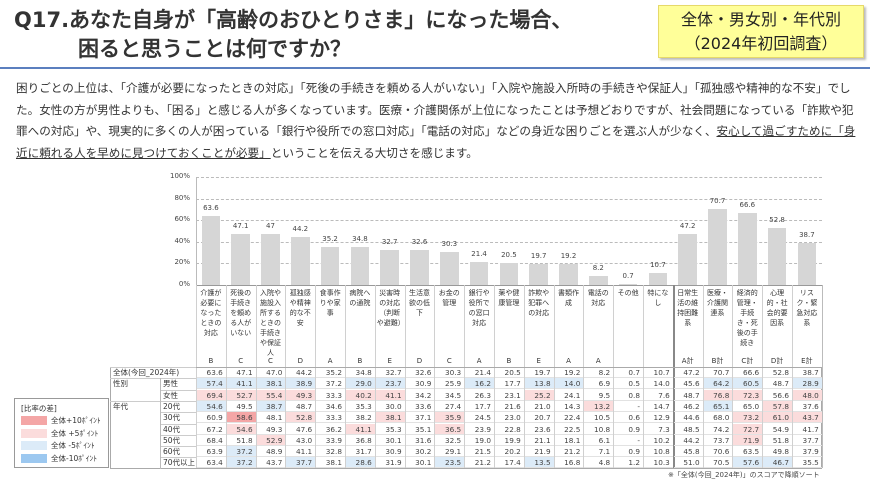 The height and width of the screenshot is (484, 870). I want to click on data-label: 19.7, so click(538, 255).